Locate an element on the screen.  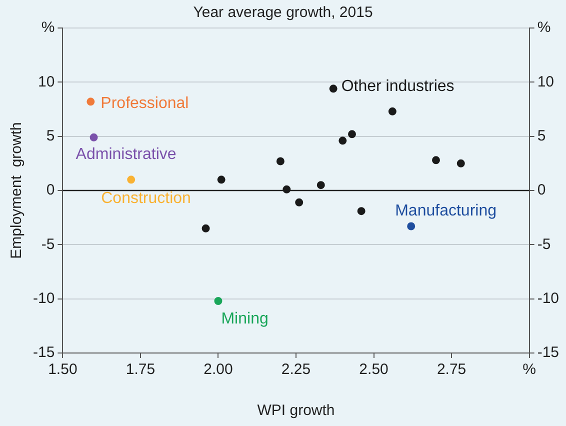
y2-tick-label: % is located at coordinates (544, 27).